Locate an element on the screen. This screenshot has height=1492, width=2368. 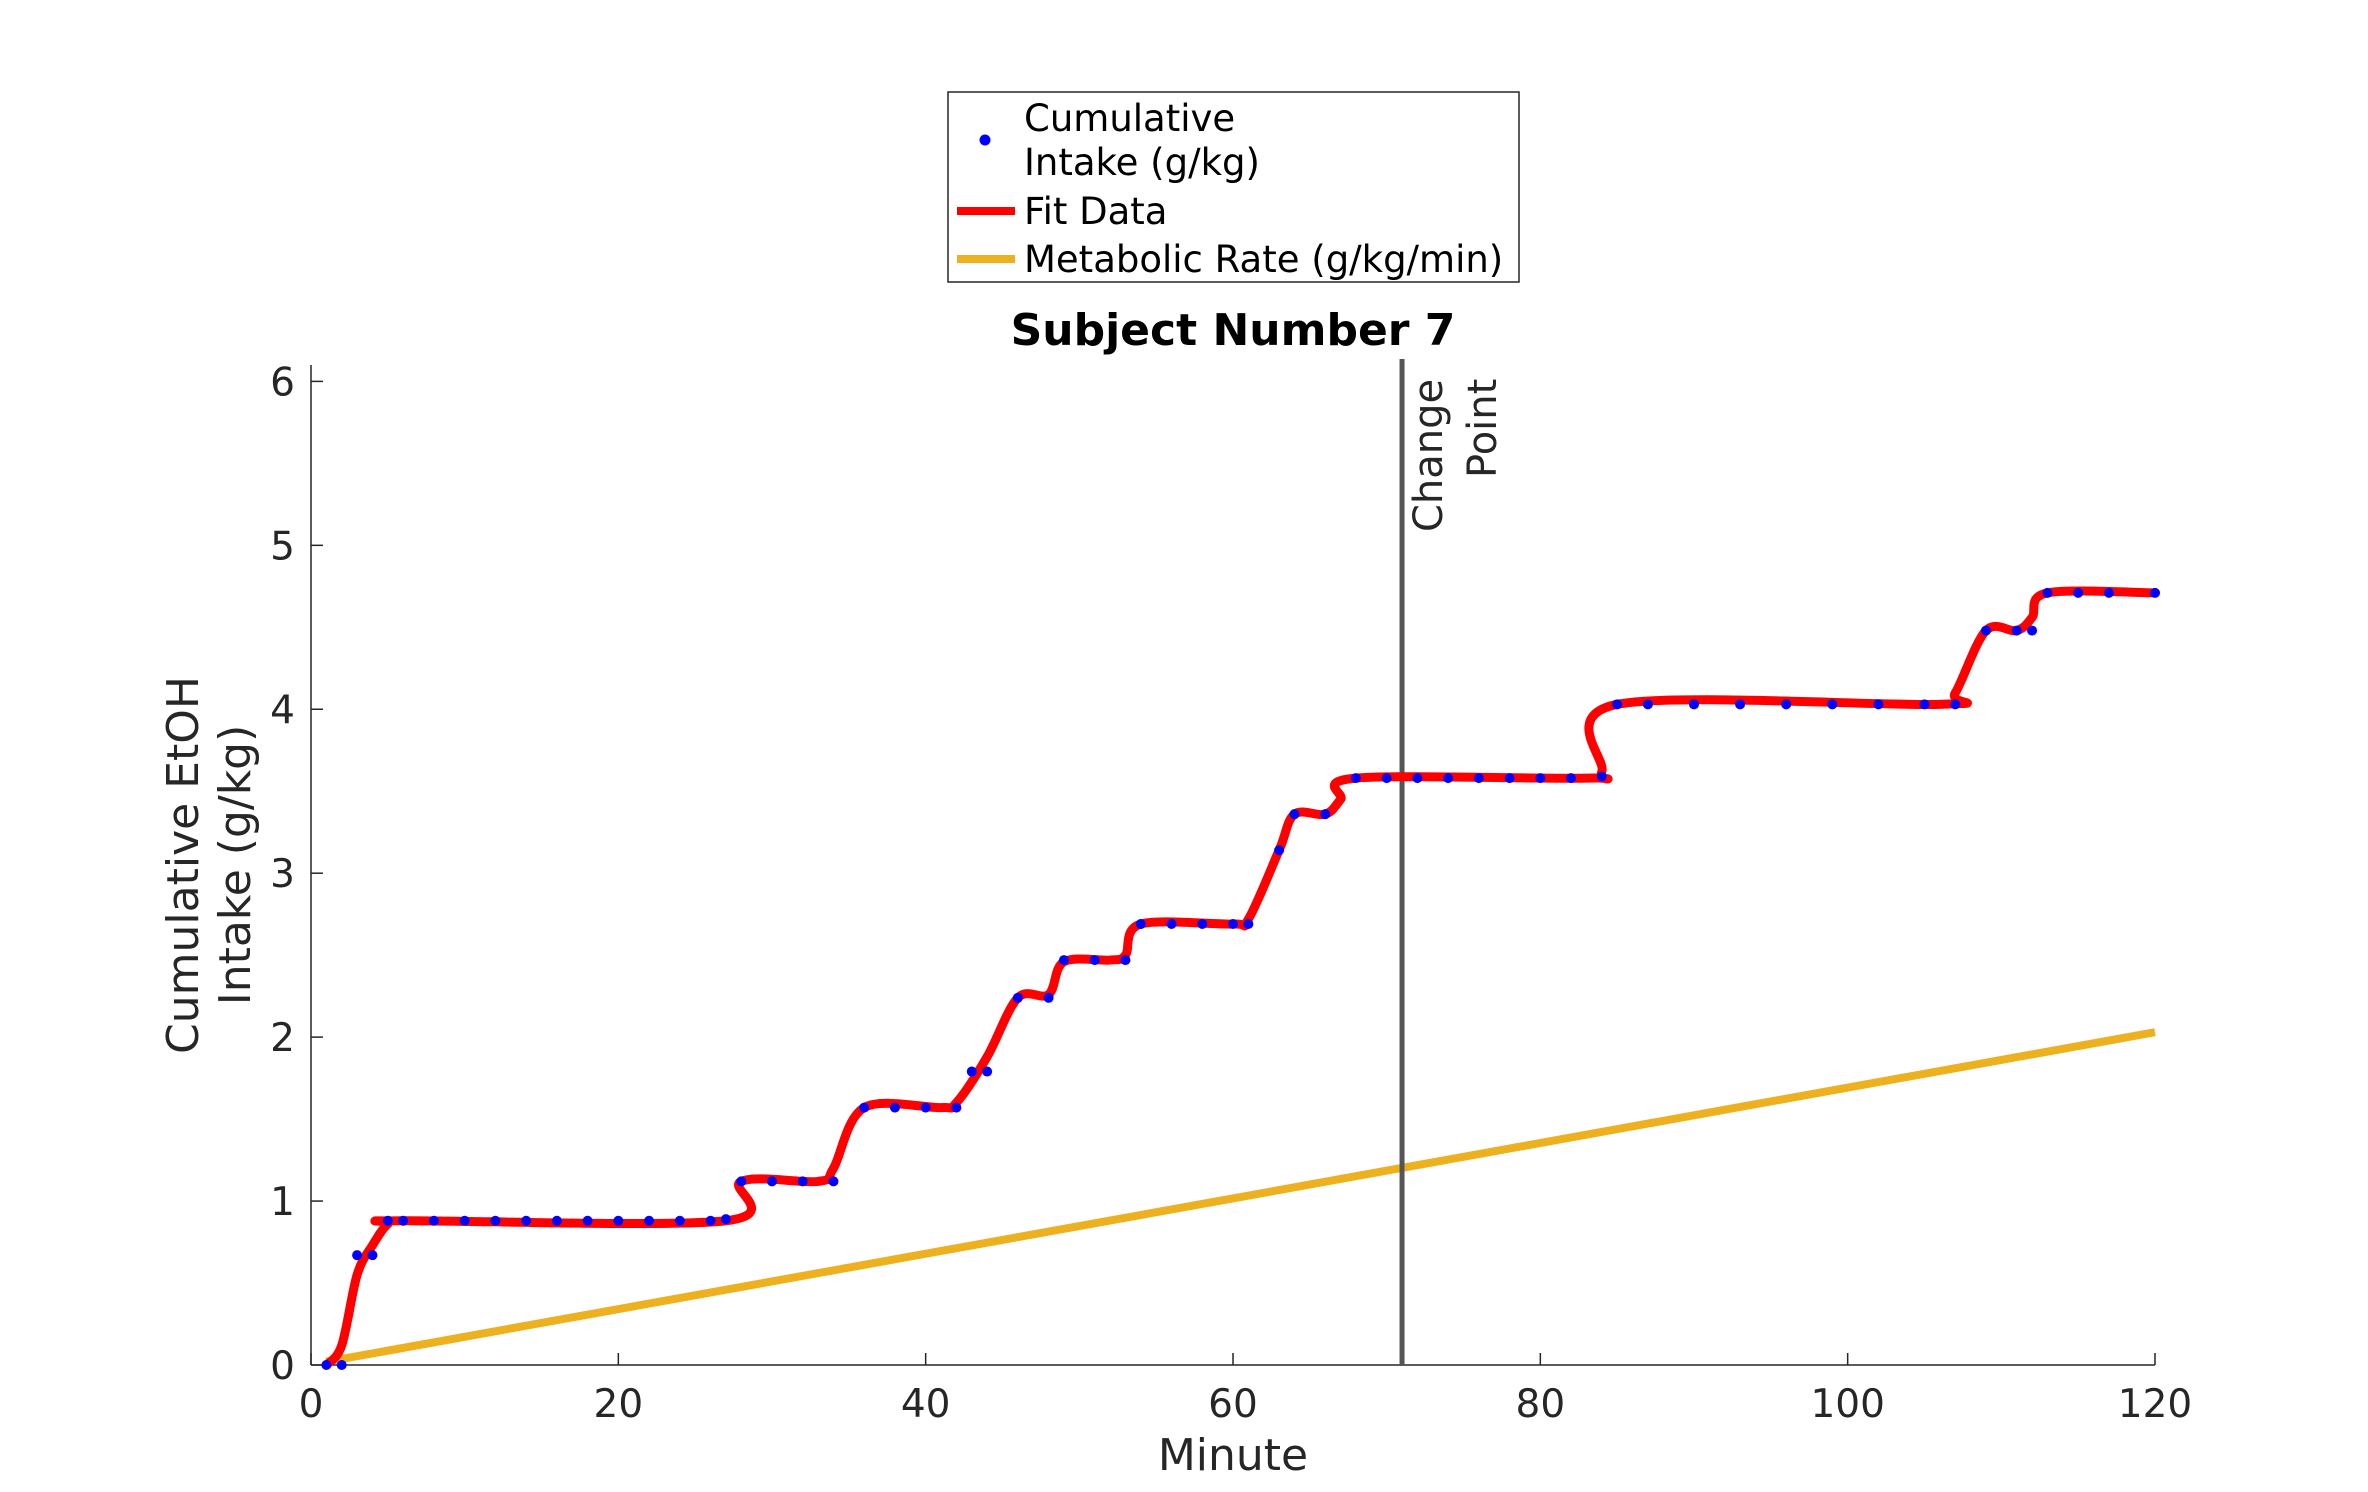
y-tick-label: 1 is located at coordinates (282, 1202).